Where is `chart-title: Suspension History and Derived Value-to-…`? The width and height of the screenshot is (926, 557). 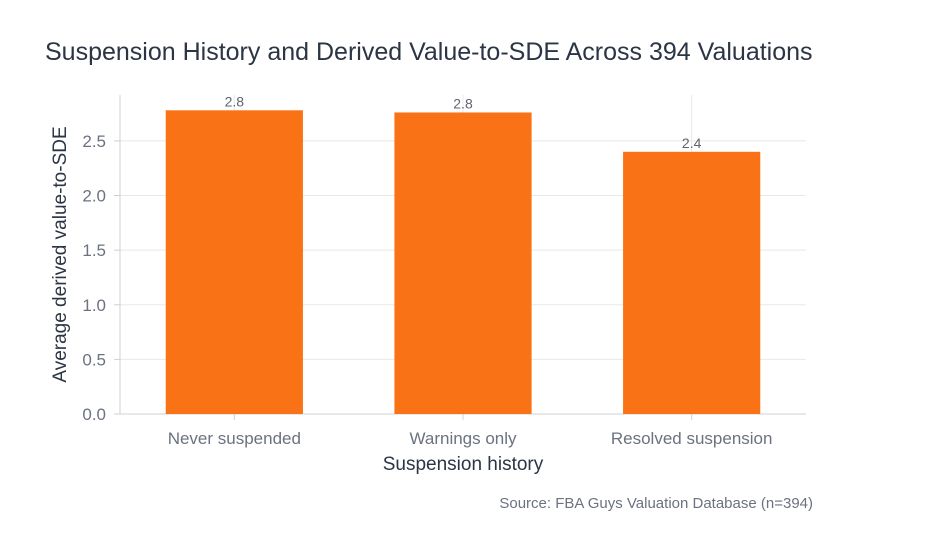 chart-title: Suspension History and Derived Value-to-… is located at coordinates (429, 52).